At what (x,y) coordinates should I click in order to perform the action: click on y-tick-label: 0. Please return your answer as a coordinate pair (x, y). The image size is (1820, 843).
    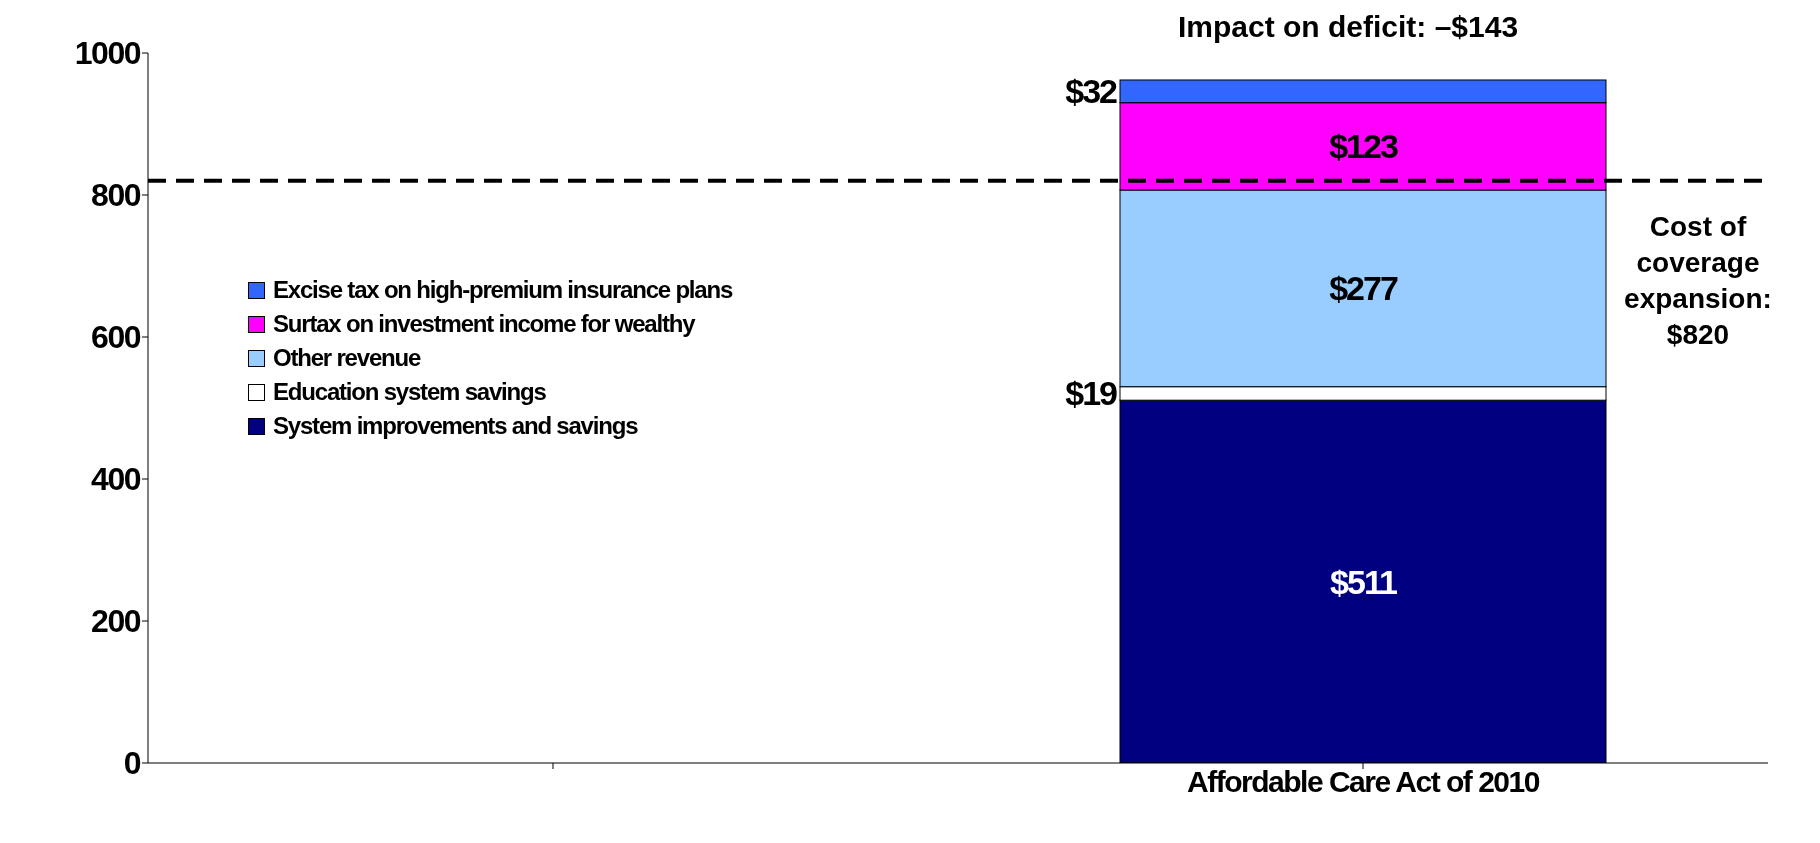
    Looking at the image, I should click on (132, 763).